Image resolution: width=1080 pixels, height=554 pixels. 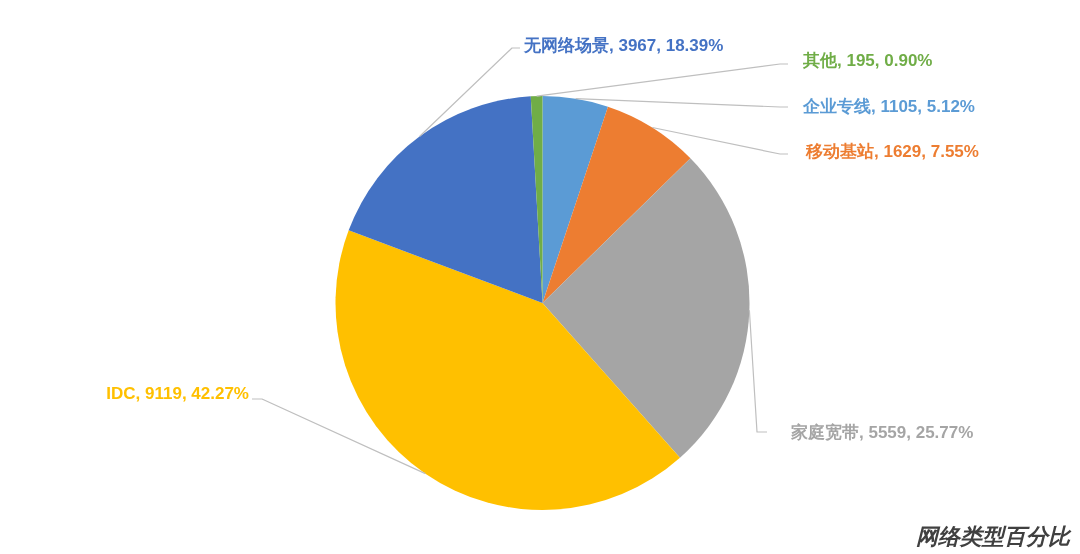 What do you see at coordinates (994, 536) in the screenshot?
I see `text: 网络类型百分比` at bounding box center [994, 536].